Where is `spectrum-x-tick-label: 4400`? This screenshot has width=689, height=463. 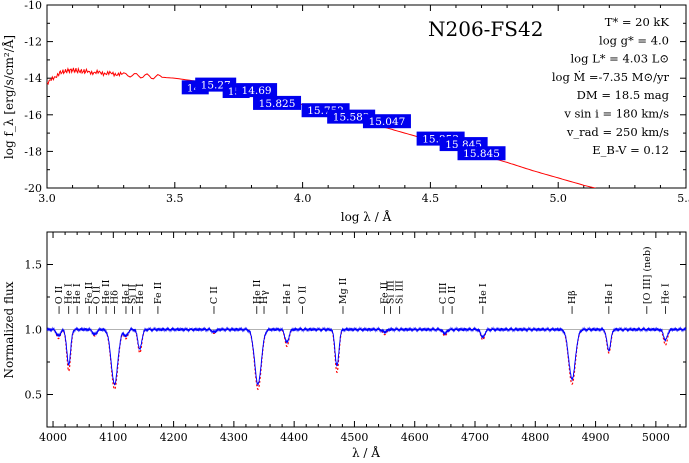 spectrum-x-tick-label: 4400 is located at coordinates (294, 437).